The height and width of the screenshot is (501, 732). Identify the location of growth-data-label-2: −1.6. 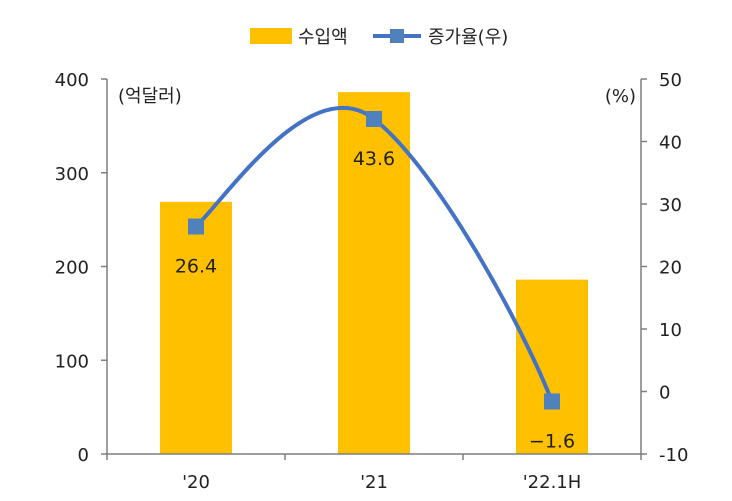
(552, 442).